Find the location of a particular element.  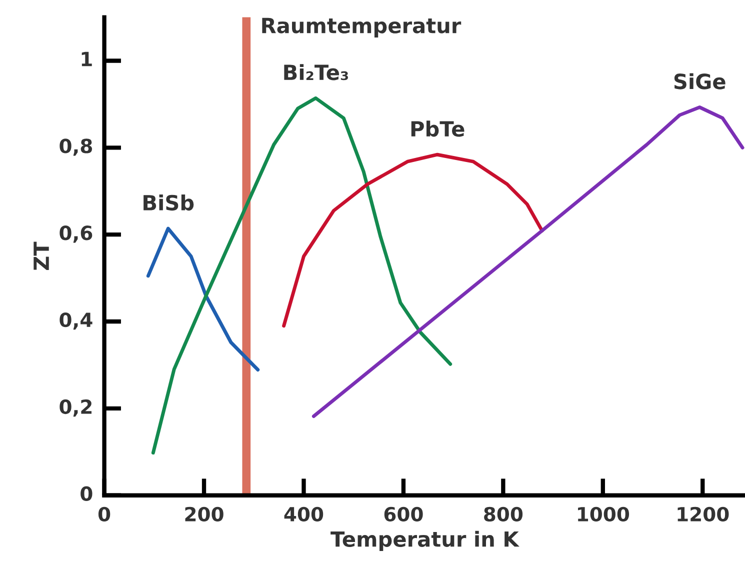

y-tick-label: 0,4 is located at coordinates (76, 321).